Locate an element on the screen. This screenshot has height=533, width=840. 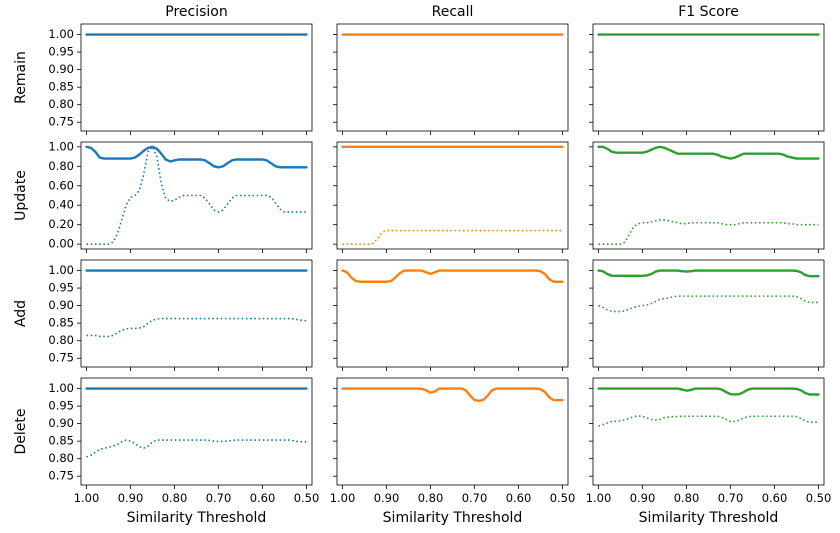
axes-frame-update-f1-score is located at coordinates (708, 195).